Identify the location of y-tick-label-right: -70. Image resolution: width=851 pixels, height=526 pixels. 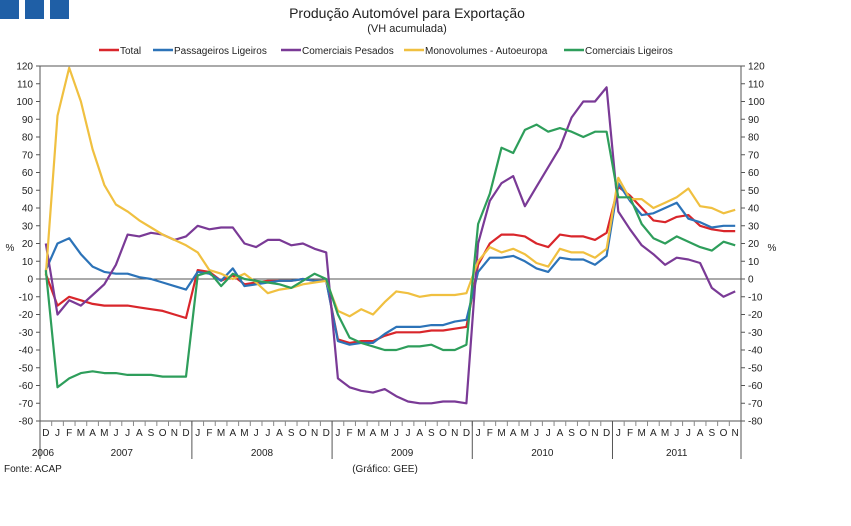
(755, 404).